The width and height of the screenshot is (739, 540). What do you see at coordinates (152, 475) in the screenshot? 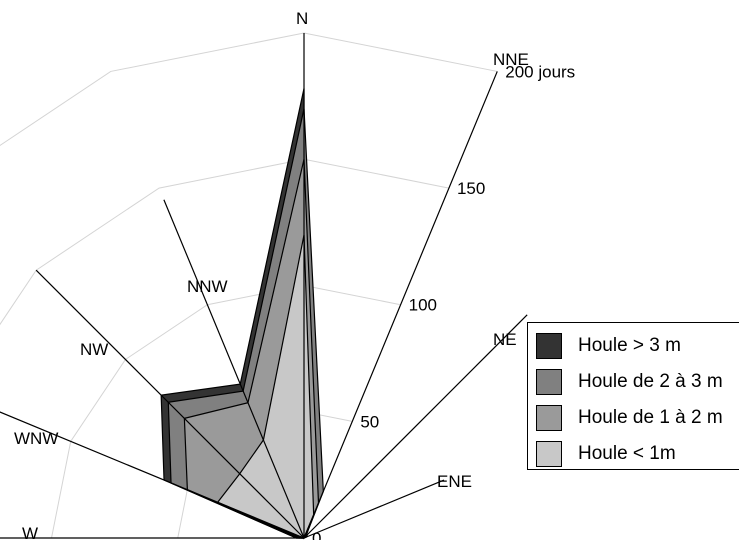
I see `spoke-wnw` at bounding box center [152, 475].